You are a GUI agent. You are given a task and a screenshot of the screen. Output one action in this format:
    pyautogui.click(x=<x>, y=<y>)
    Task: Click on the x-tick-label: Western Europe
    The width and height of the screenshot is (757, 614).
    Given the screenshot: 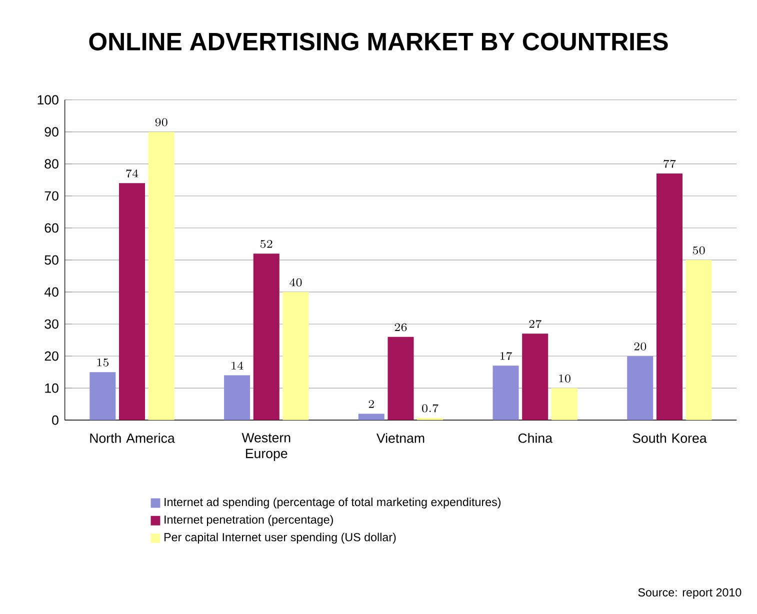 What is the action you would take?
    pyautogui.click(x=266, y=447)
    